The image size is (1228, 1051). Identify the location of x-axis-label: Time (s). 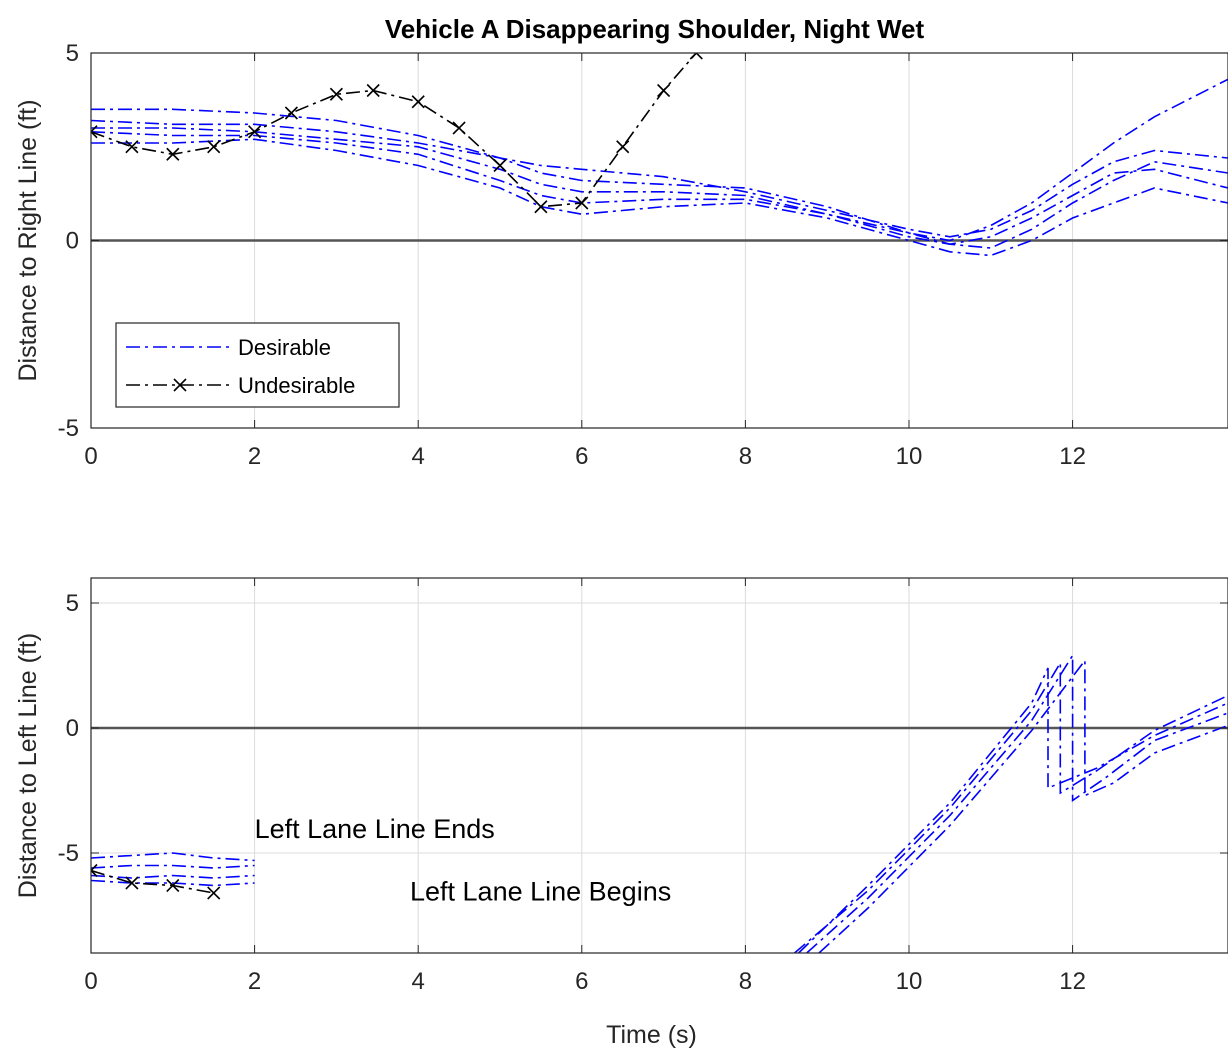
(651, 1035).